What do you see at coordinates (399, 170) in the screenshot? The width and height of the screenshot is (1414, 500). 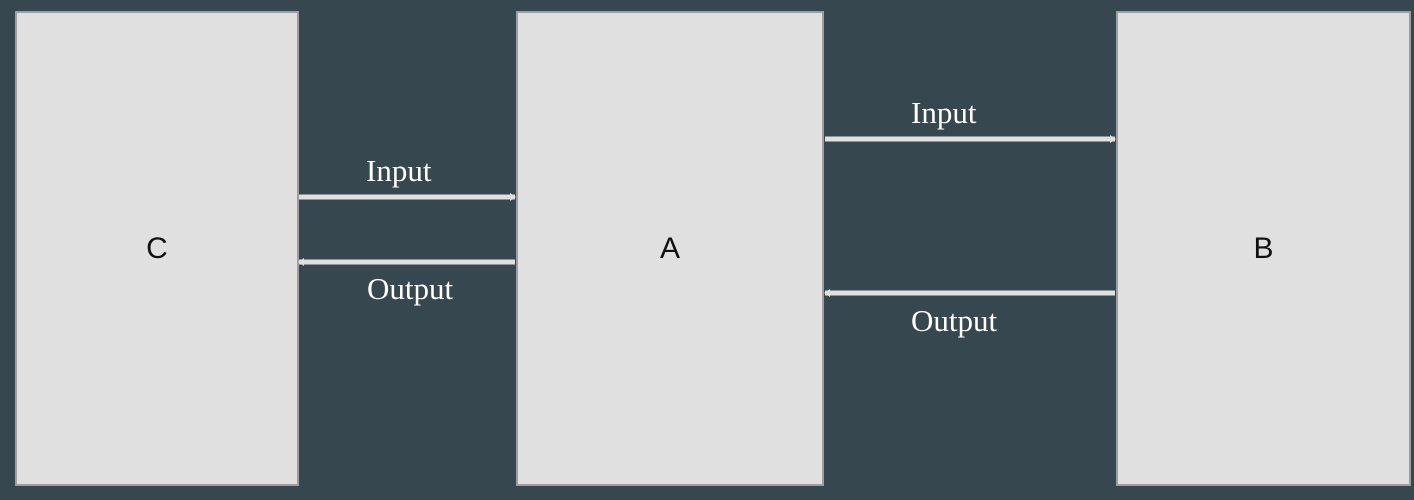 I see `edge-label-c-to-a: Input` at bounding box center [399, 170].